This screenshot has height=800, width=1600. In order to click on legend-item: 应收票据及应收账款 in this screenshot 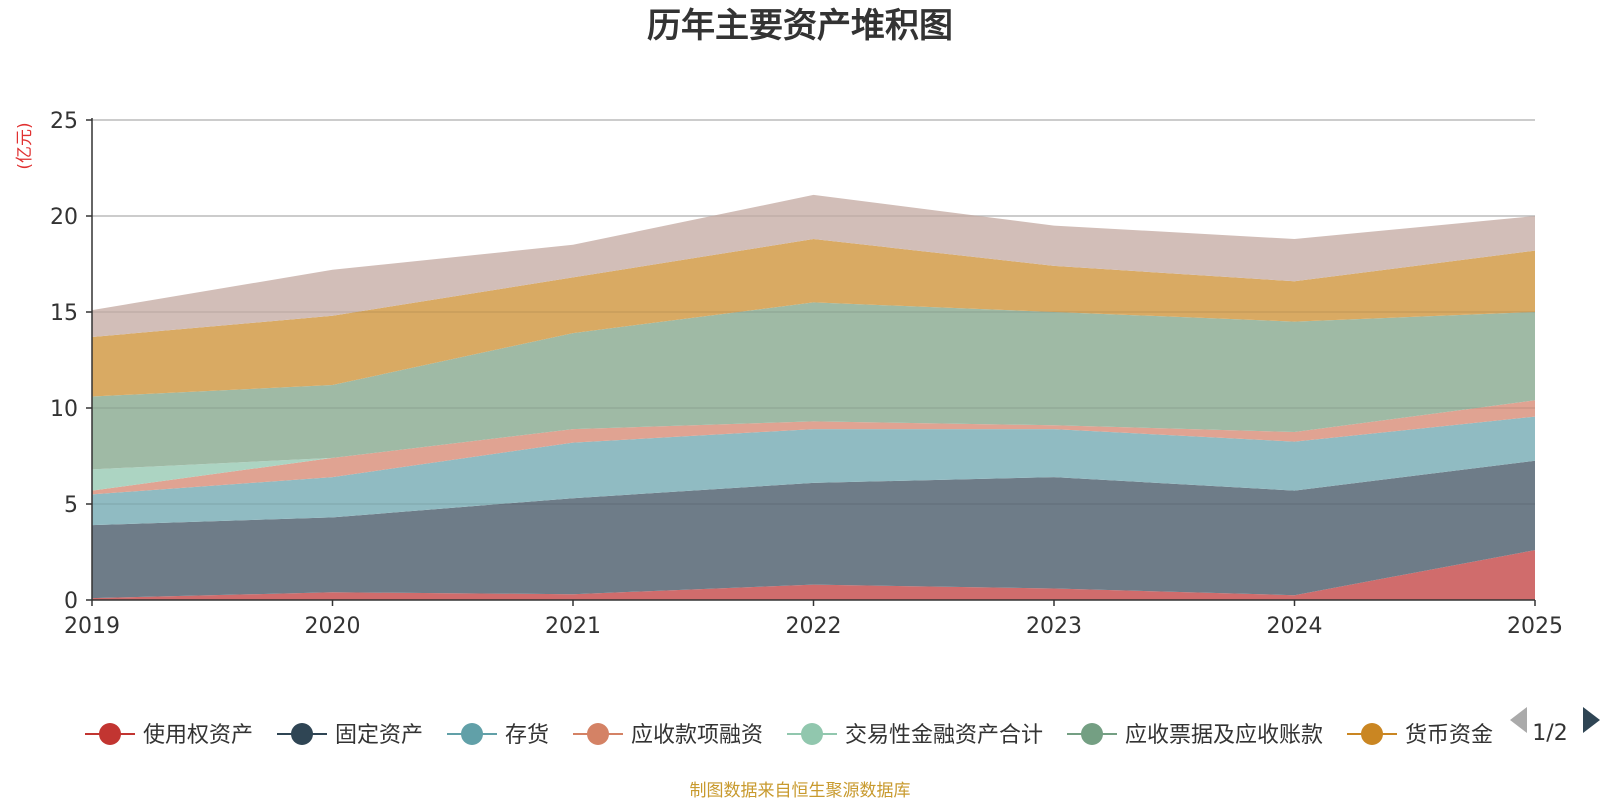, I will do `click(1195, 735)`.